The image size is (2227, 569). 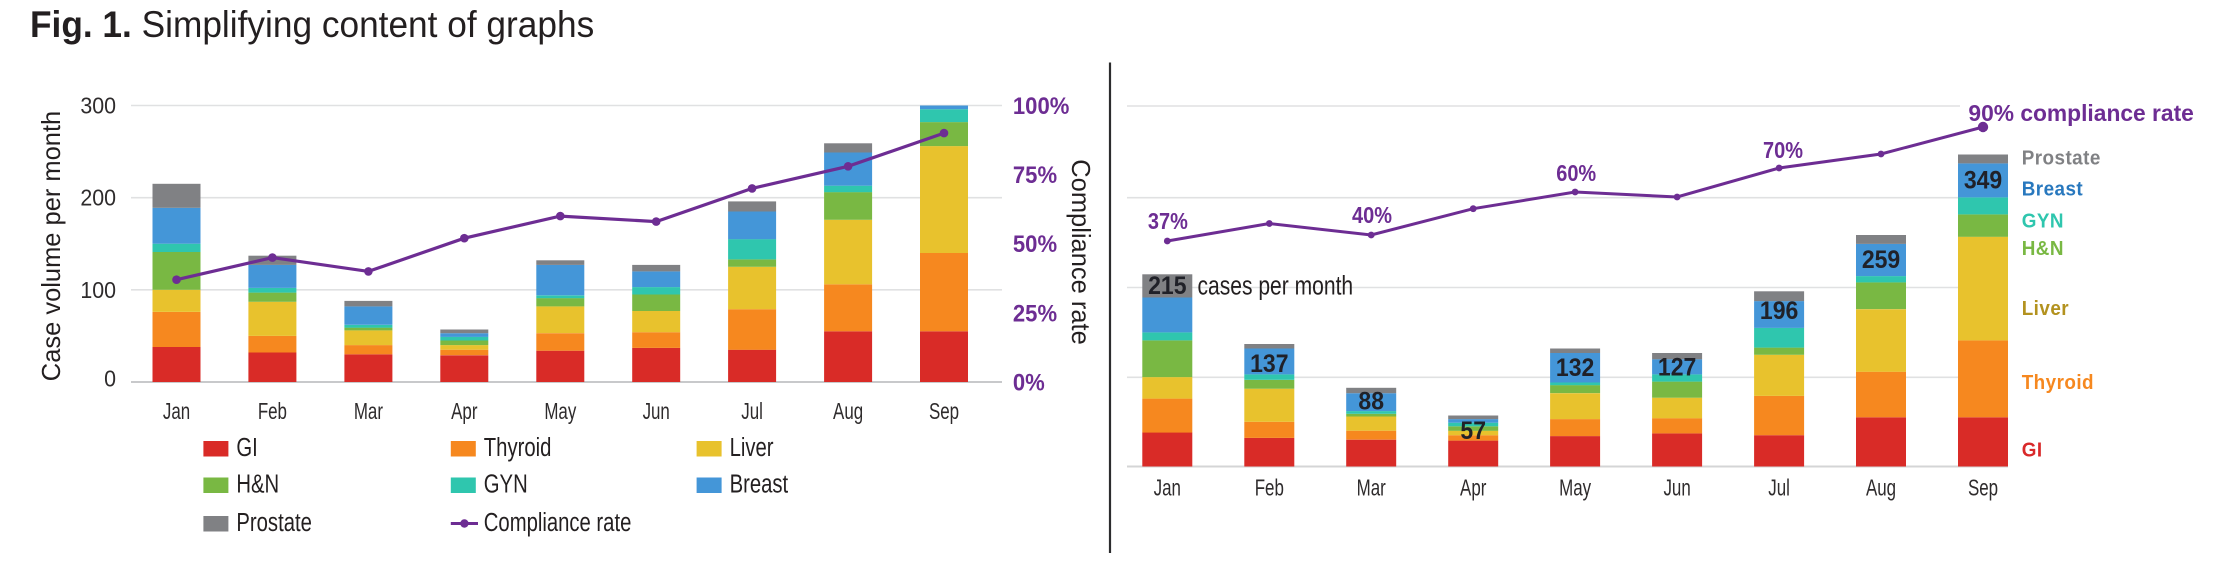 I want to click on svg-text: 40%, so click(x=1372, y=214).